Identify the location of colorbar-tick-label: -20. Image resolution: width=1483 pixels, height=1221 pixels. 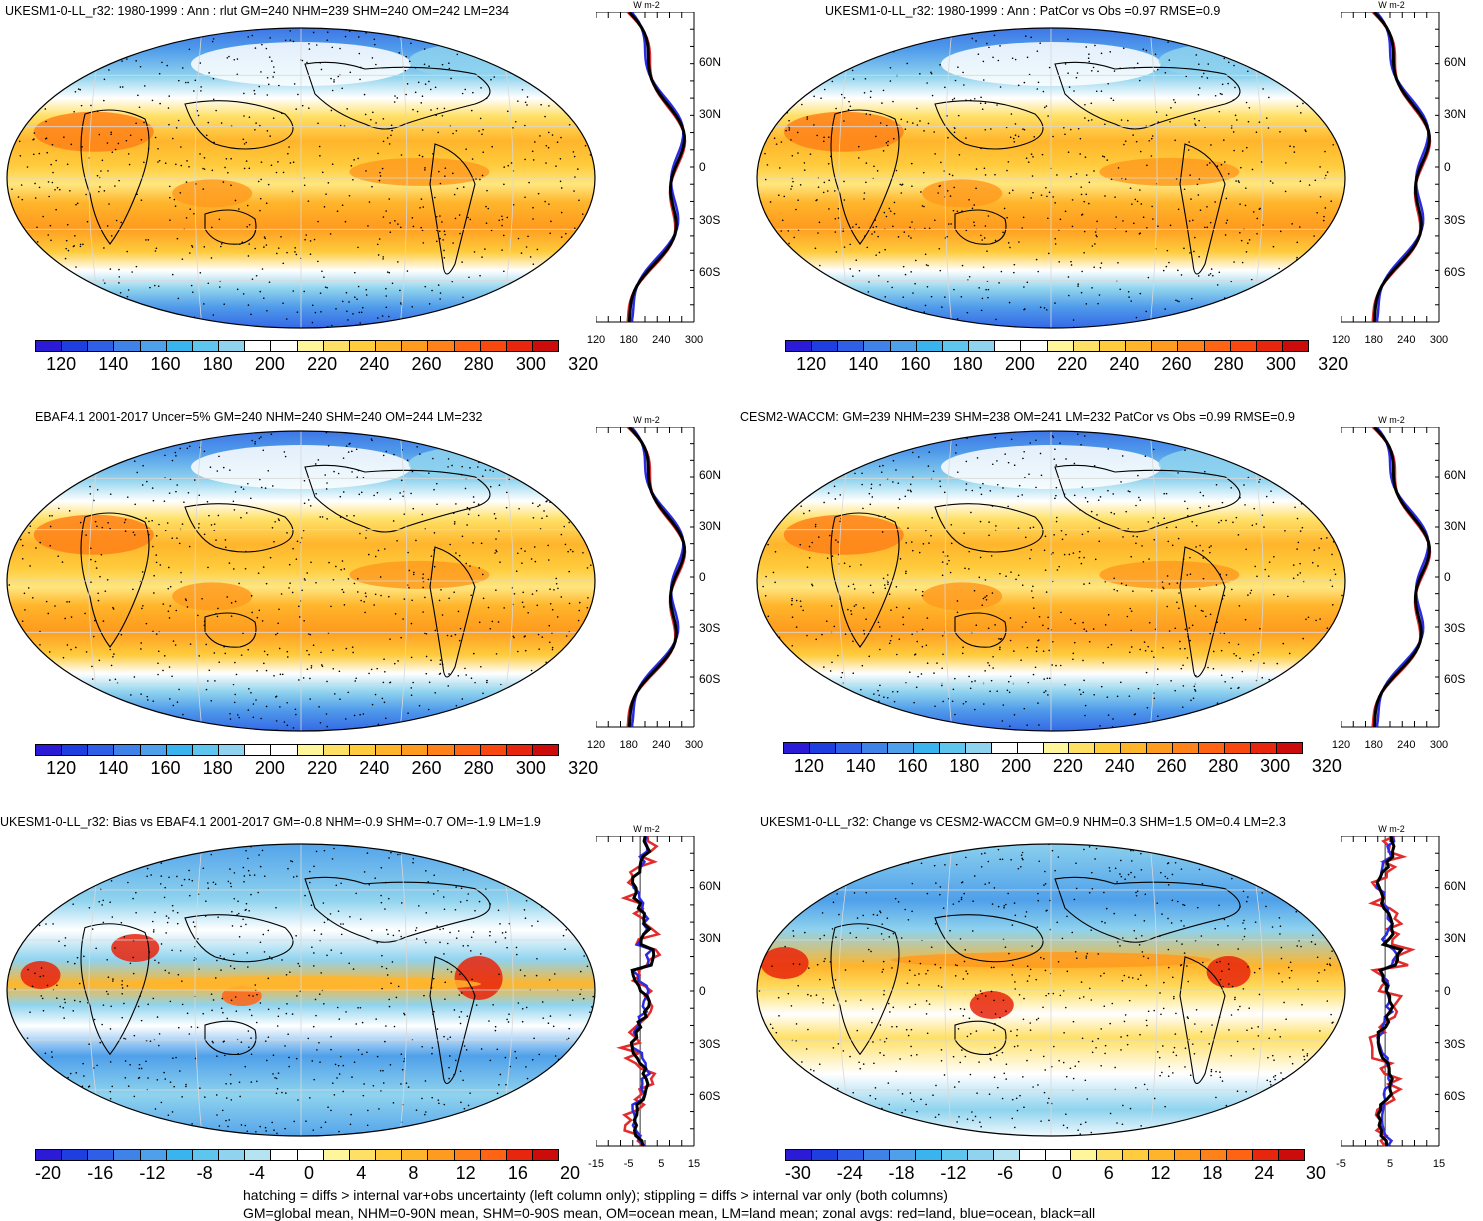
(48, 1173).